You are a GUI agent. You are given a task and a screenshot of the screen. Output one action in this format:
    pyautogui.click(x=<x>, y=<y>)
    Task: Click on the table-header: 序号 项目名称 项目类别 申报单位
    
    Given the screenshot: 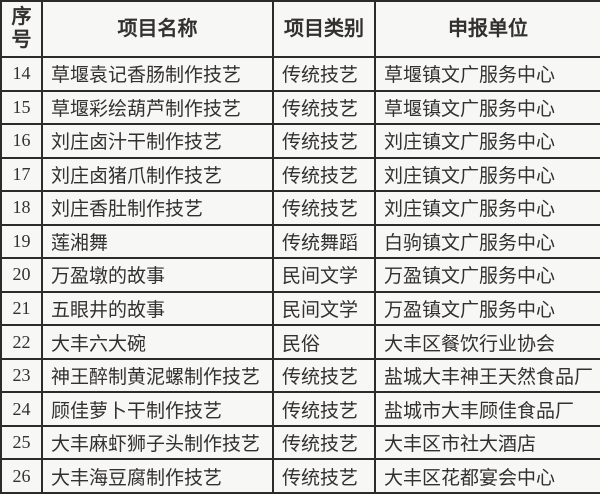 What is the action you would take?
    pyautogui.click(x=300, y=29)
    